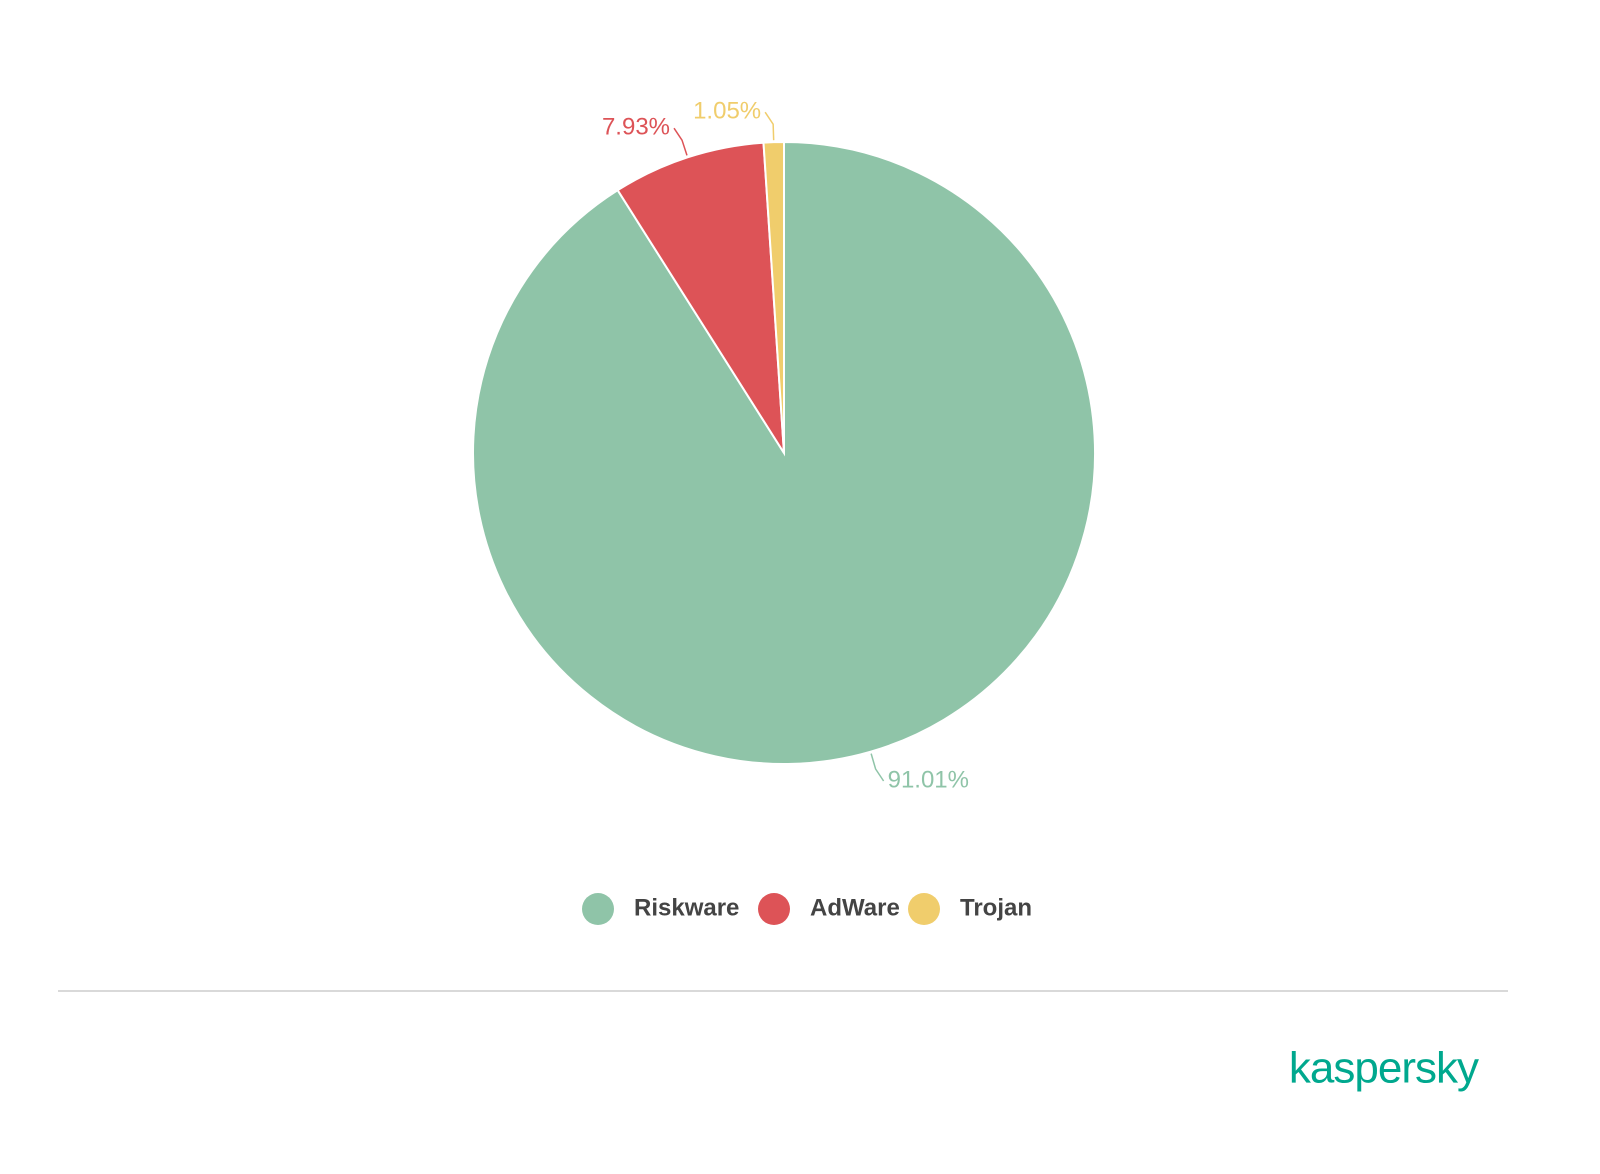 This screenshot has width=1600, height=1174. Describe the element at coordinates (855, 907) in the screenshot. I see `legend-label: AdWare` at that location.